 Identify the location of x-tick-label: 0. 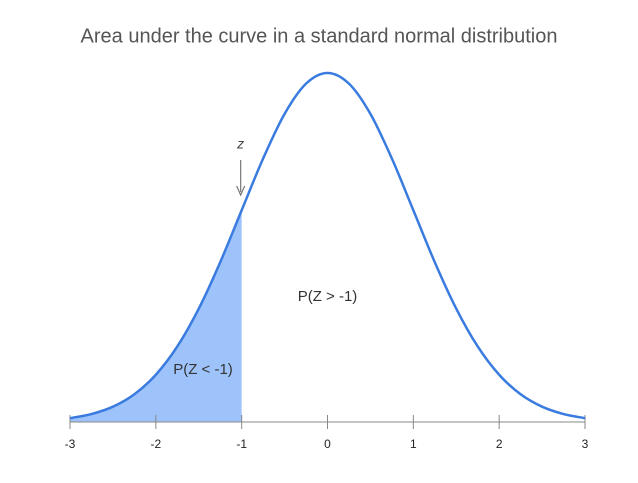
(327, 444).